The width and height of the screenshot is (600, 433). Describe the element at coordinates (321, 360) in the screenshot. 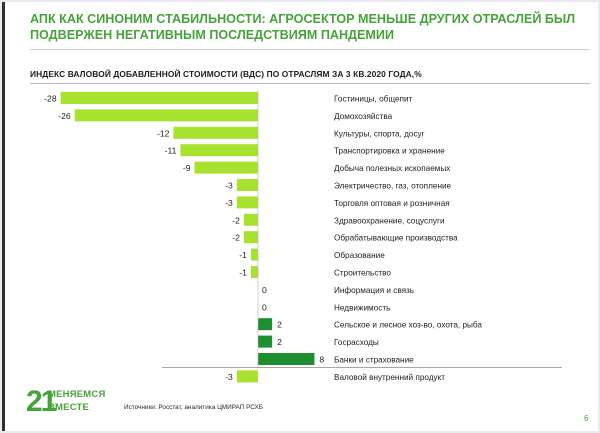

I see `value-label-15: 8` at that location.